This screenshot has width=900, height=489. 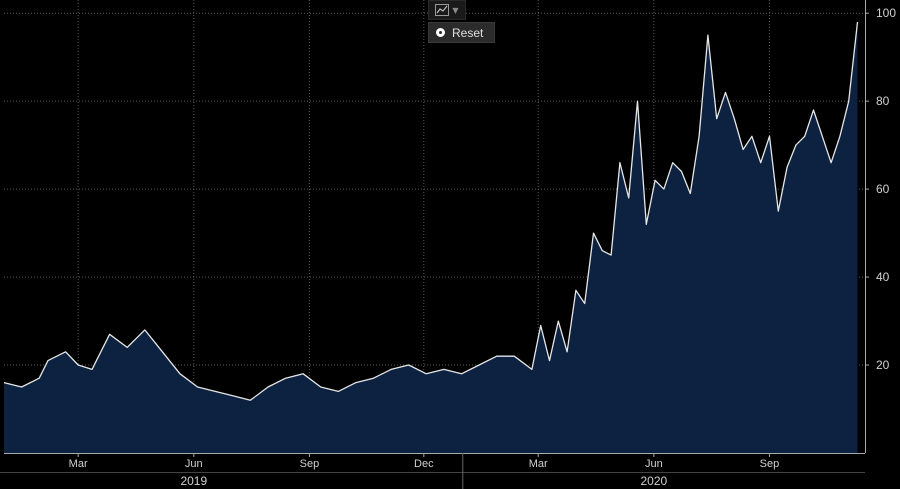 I want to click on radio-dot-icon, so click(x=440, y=32).